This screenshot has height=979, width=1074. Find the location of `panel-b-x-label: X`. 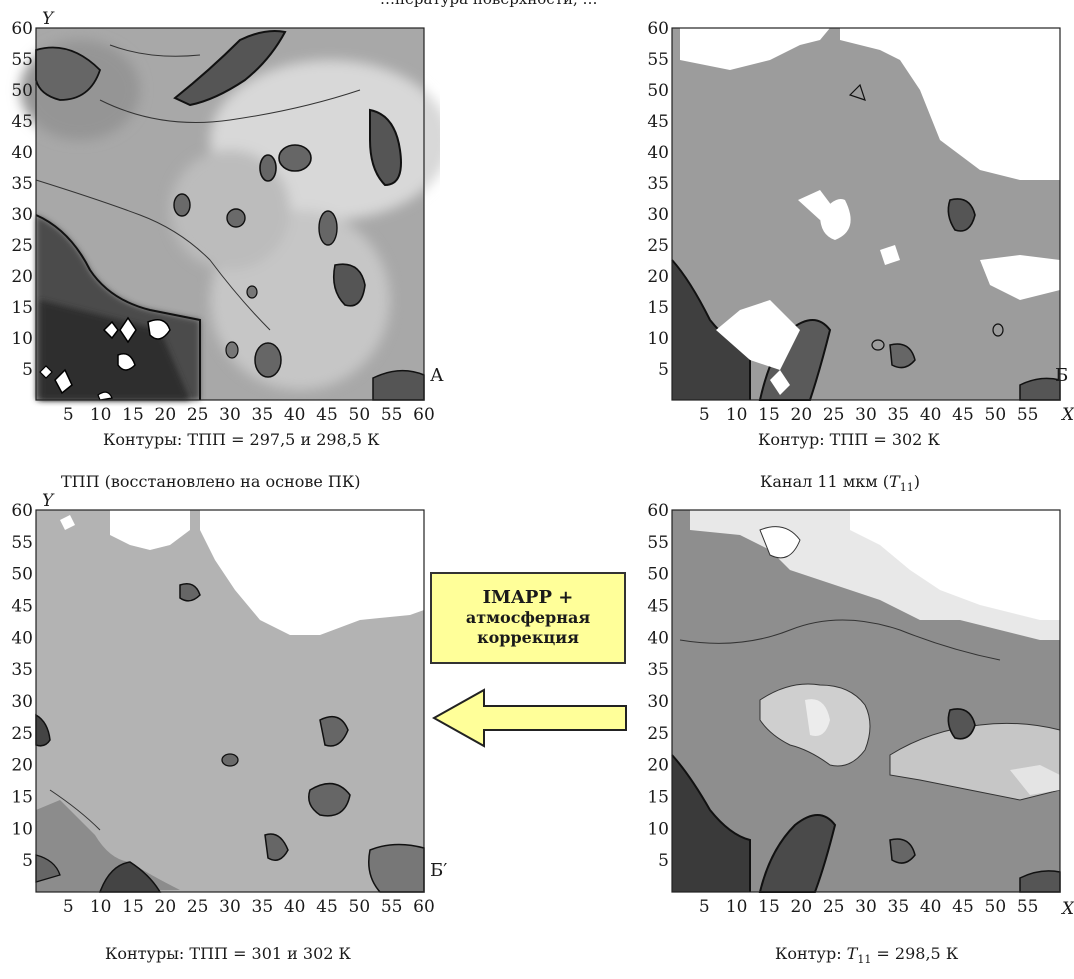

panel-b-x-label: X is located at coordinates (1067, 415).